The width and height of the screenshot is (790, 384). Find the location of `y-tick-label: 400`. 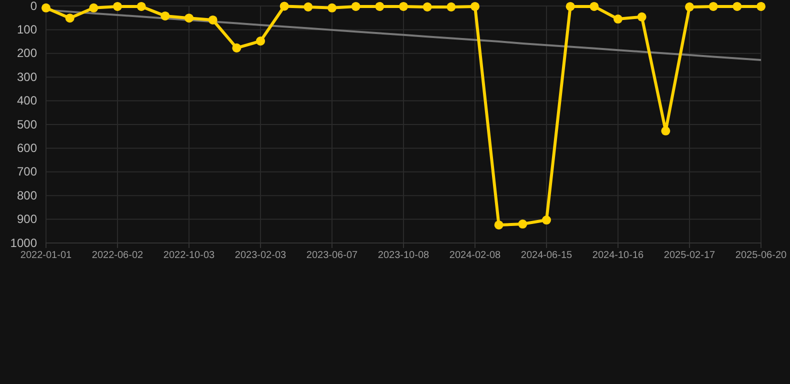

y-tick-label: 400 is located at coordinates (27, 101).